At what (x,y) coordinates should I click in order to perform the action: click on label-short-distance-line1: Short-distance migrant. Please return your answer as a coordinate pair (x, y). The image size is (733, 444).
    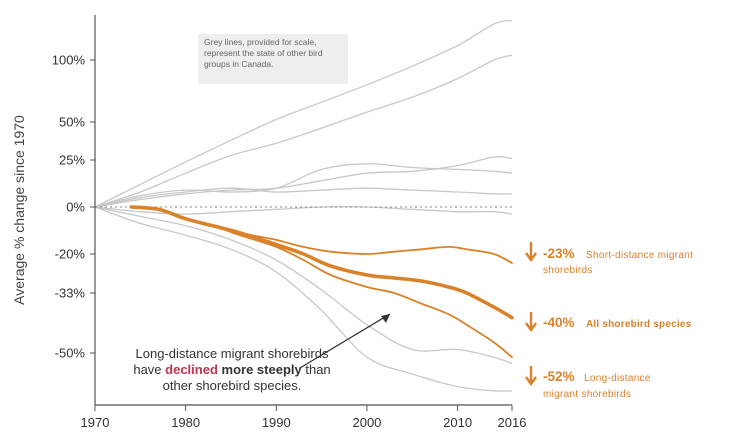
    Looking at the image, I should click on (639, 255).